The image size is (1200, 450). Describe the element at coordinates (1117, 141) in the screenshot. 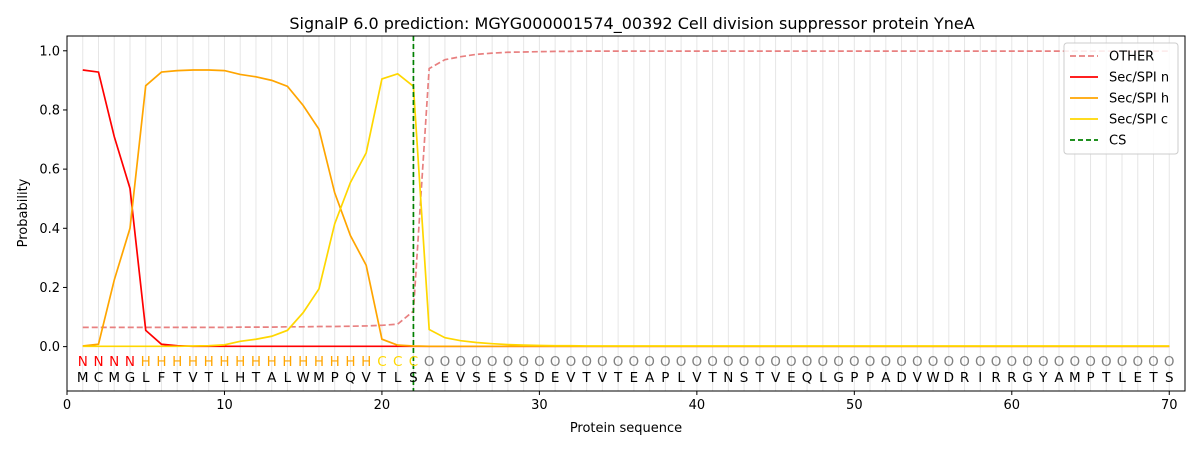

I see `legend-label: CS` at that location.